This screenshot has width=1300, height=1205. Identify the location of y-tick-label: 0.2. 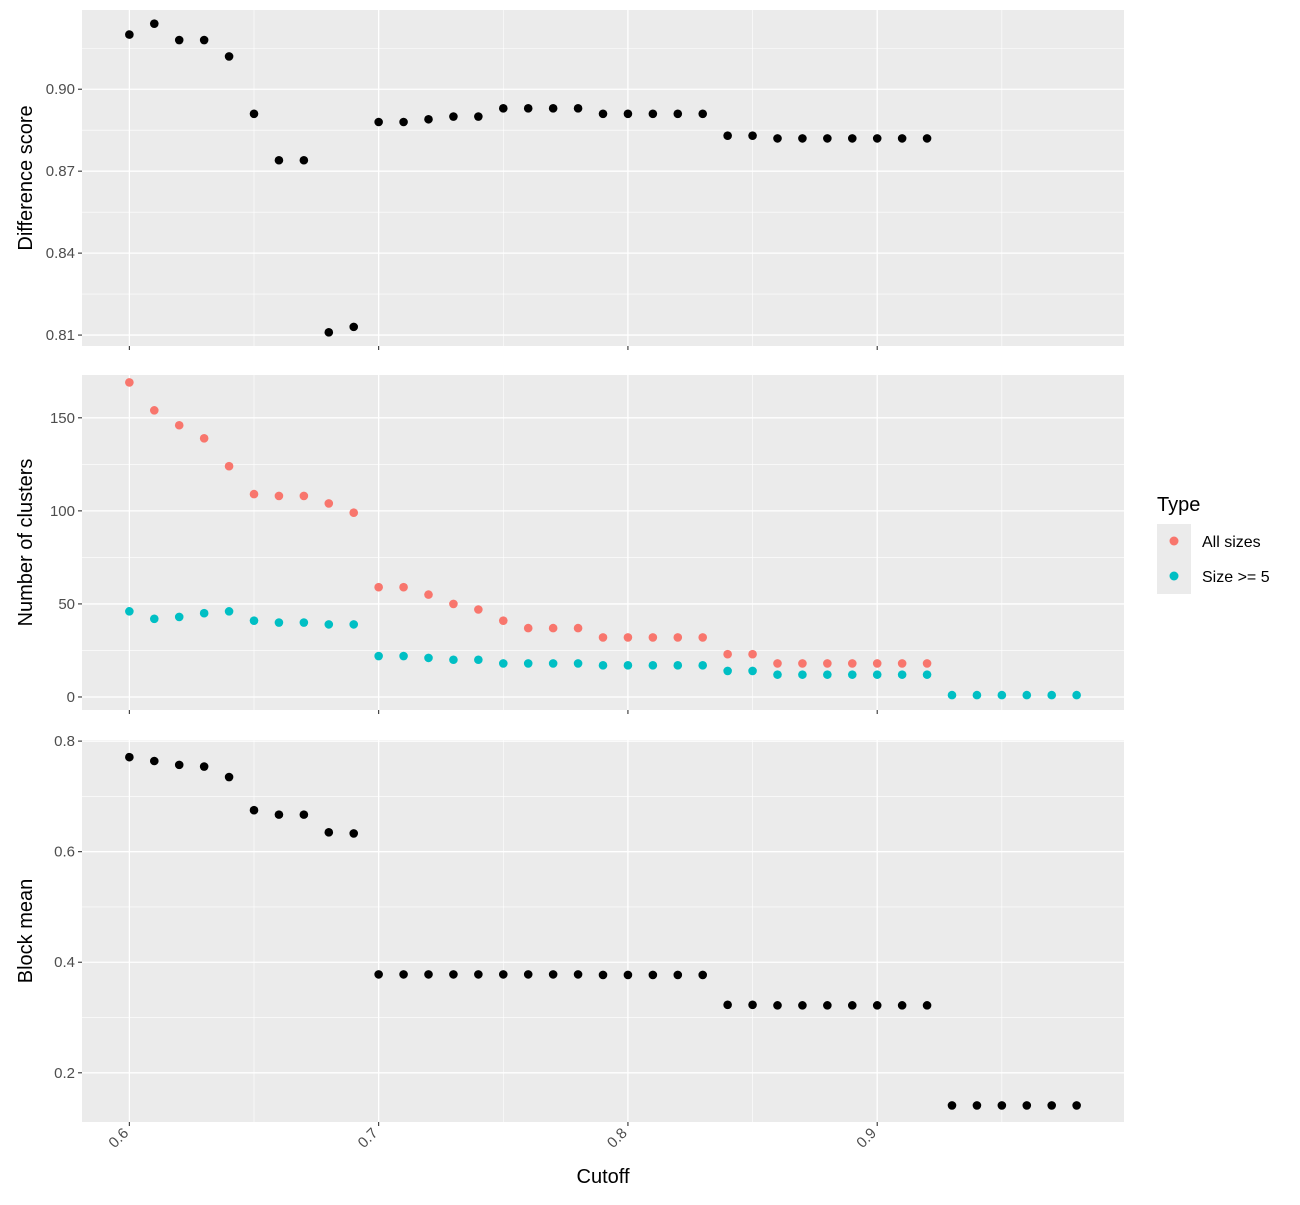
(64, 1073).